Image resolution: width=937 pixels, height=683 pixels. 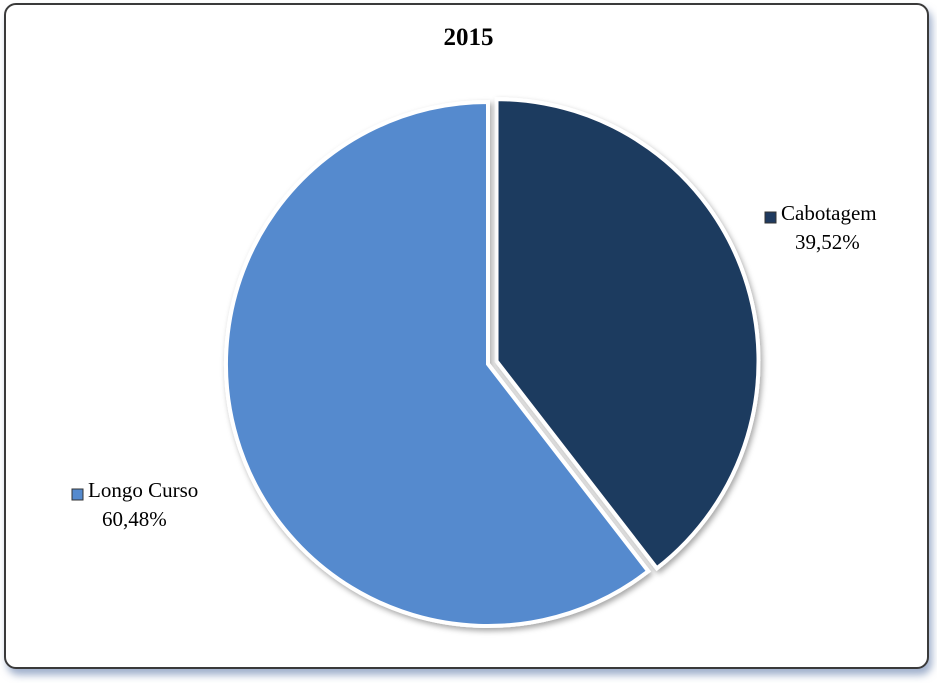 What do you see at coordinates (770, 217) in the screenshot?
I see `legend-swatch-cabotagem` at bounding box center [770, 217].